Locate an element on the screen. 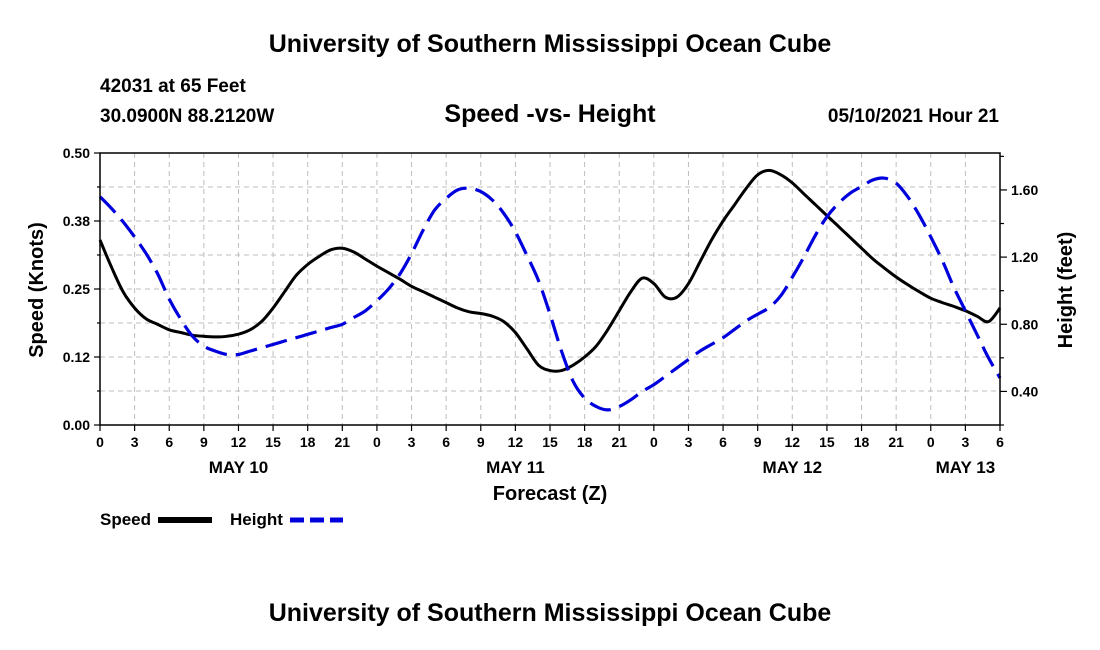 This screenshot has height=650, width=1100. datetime-label: 05/10/2021 Hour 21 is located at coordinates (913, 116).